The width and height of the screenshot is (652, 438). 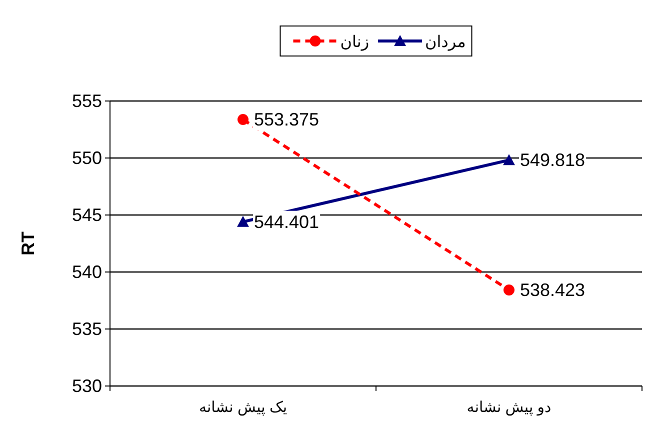 I want to click on data-label: 553.375, so click(x=287, y=120).